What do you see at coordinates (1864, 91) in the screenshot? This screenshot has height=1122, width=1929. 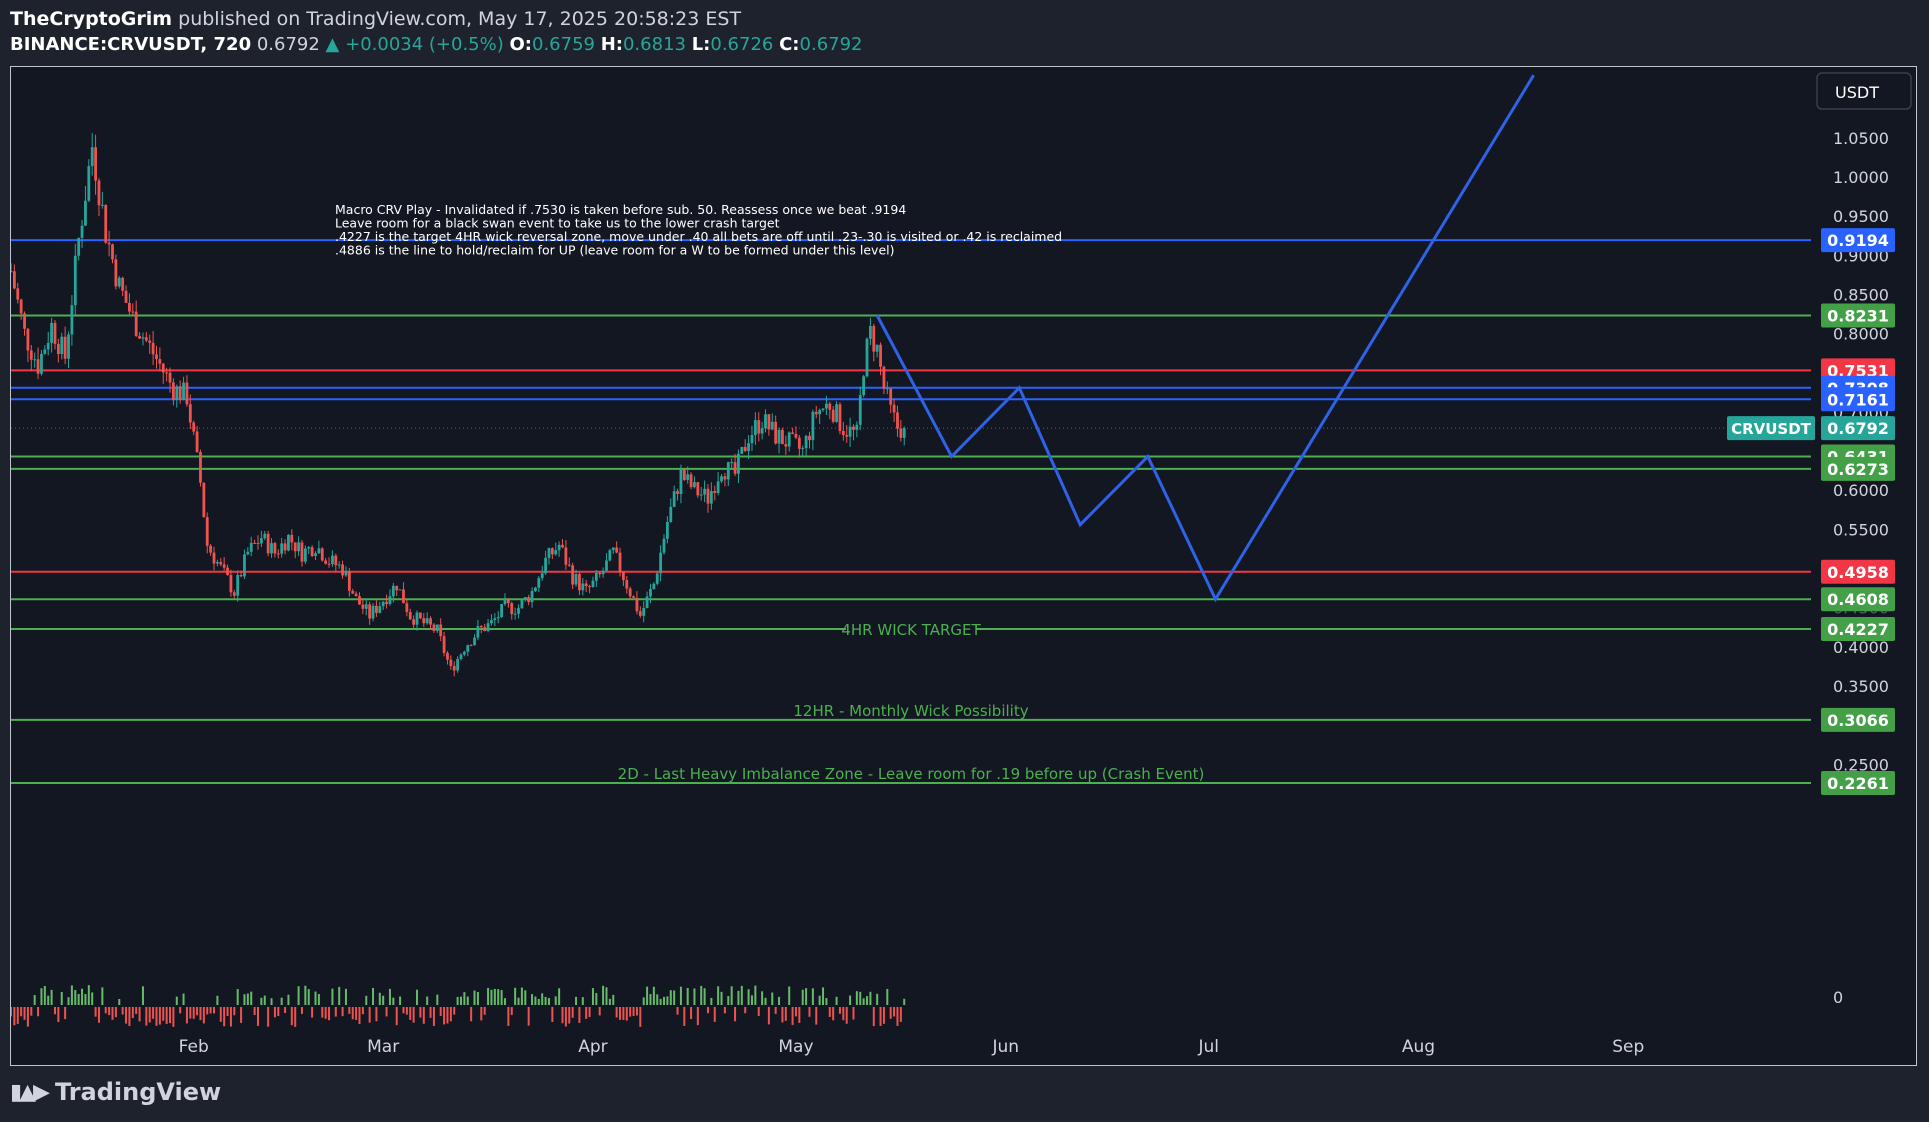 I see `currency-button: USDT` at bounding box center [1864, 91].